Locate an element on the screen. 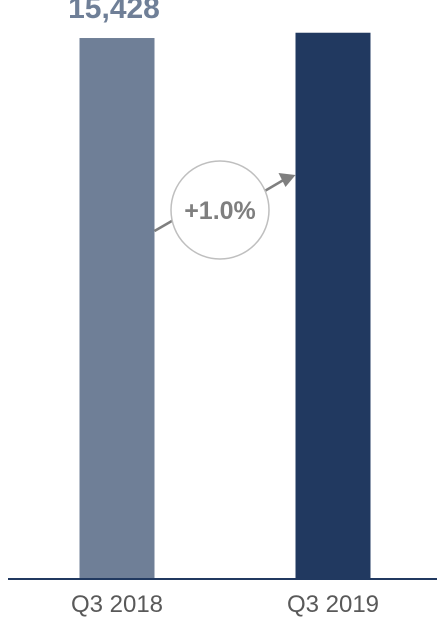  arrow-head-icon is located at coordinates (287, 180).